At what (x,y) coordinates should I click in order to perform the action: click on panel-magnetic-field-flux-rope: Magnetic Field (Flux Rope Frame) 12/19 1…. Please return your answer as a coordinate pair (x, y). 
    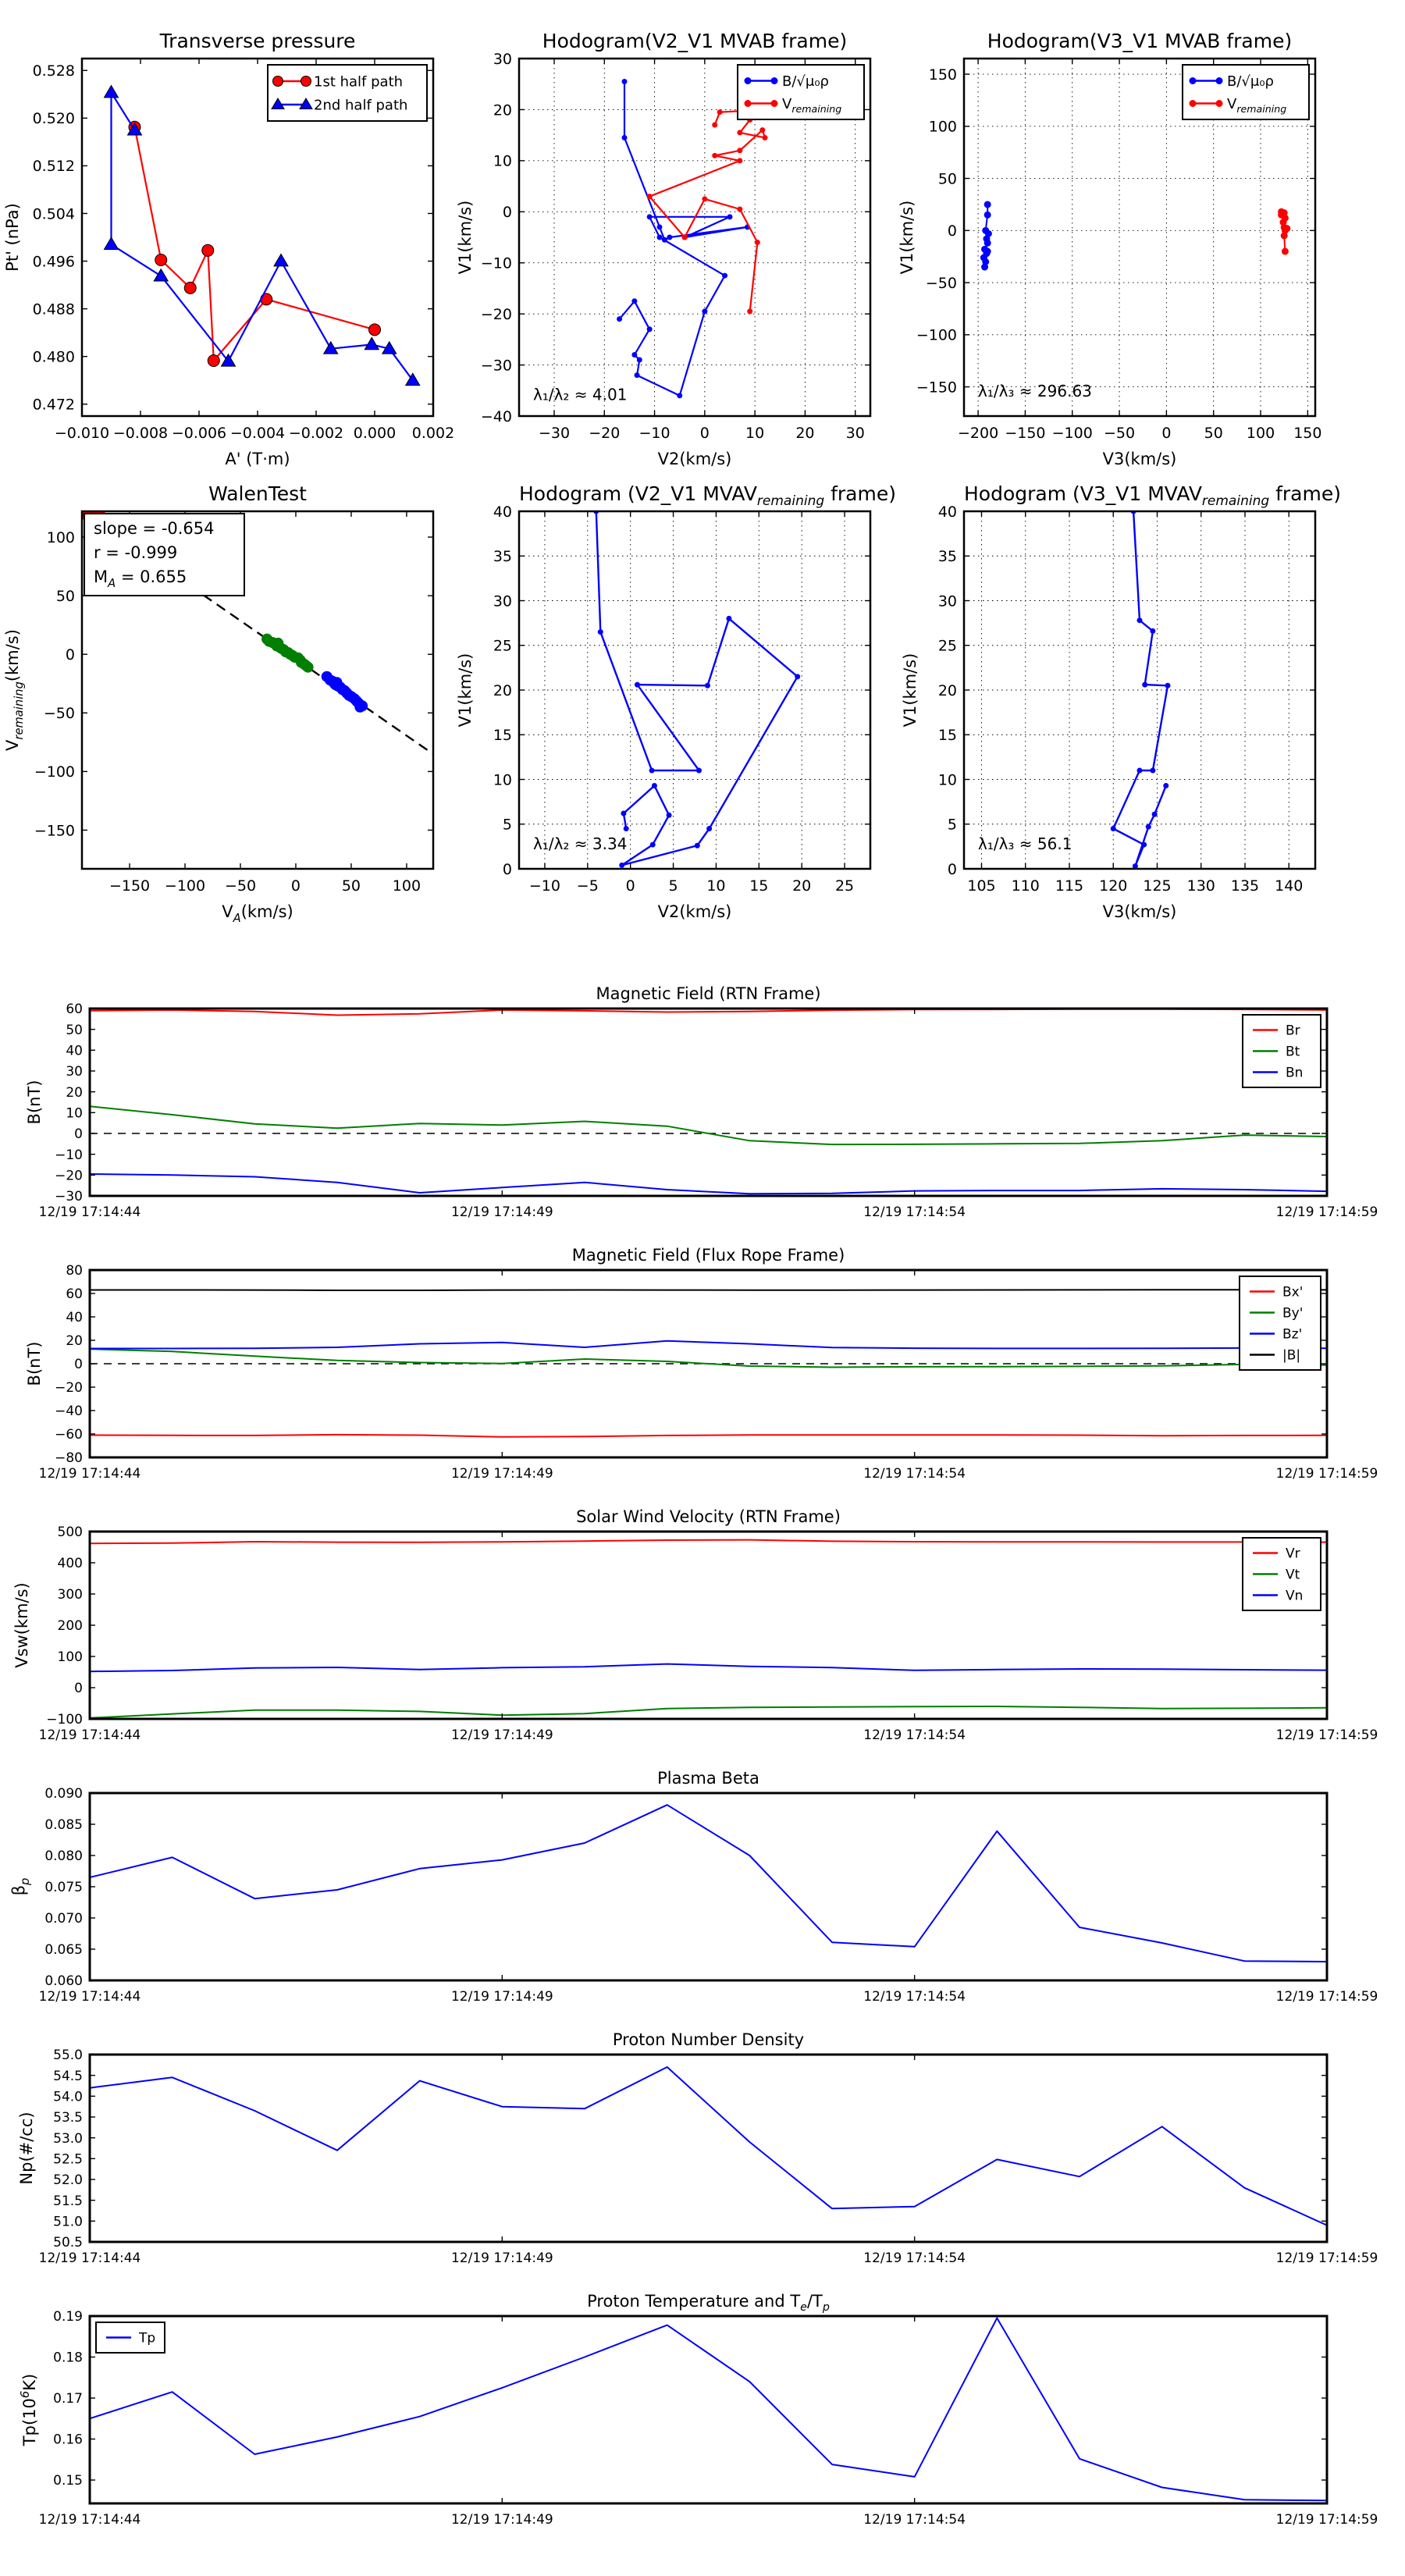
    Looking at the image, I should click on (703, 1372).